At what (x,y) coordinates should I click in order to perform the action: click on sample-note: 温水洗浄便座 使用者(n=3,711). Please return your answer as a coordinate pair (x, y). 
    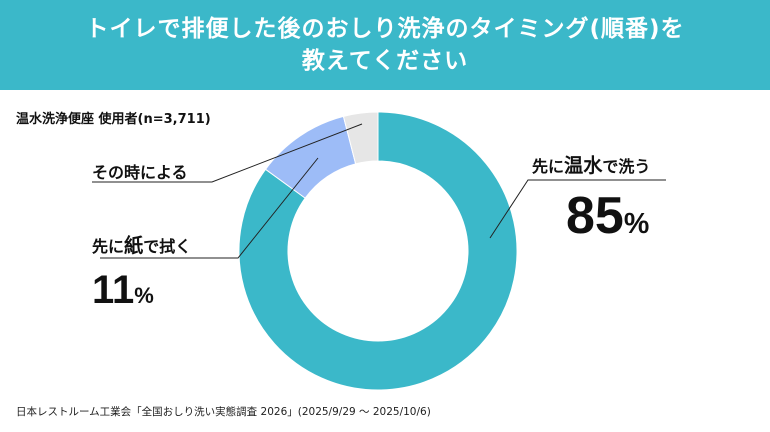
    Looking at the image, I should click on (113, 119).